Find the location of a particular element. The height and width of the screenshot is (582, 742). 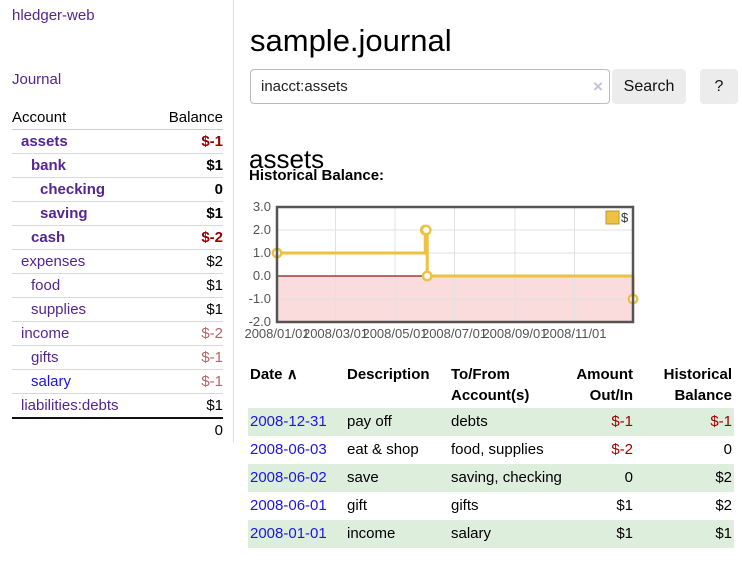

register-date-link: 2008-06-03 is located at coordinates (288, 449).